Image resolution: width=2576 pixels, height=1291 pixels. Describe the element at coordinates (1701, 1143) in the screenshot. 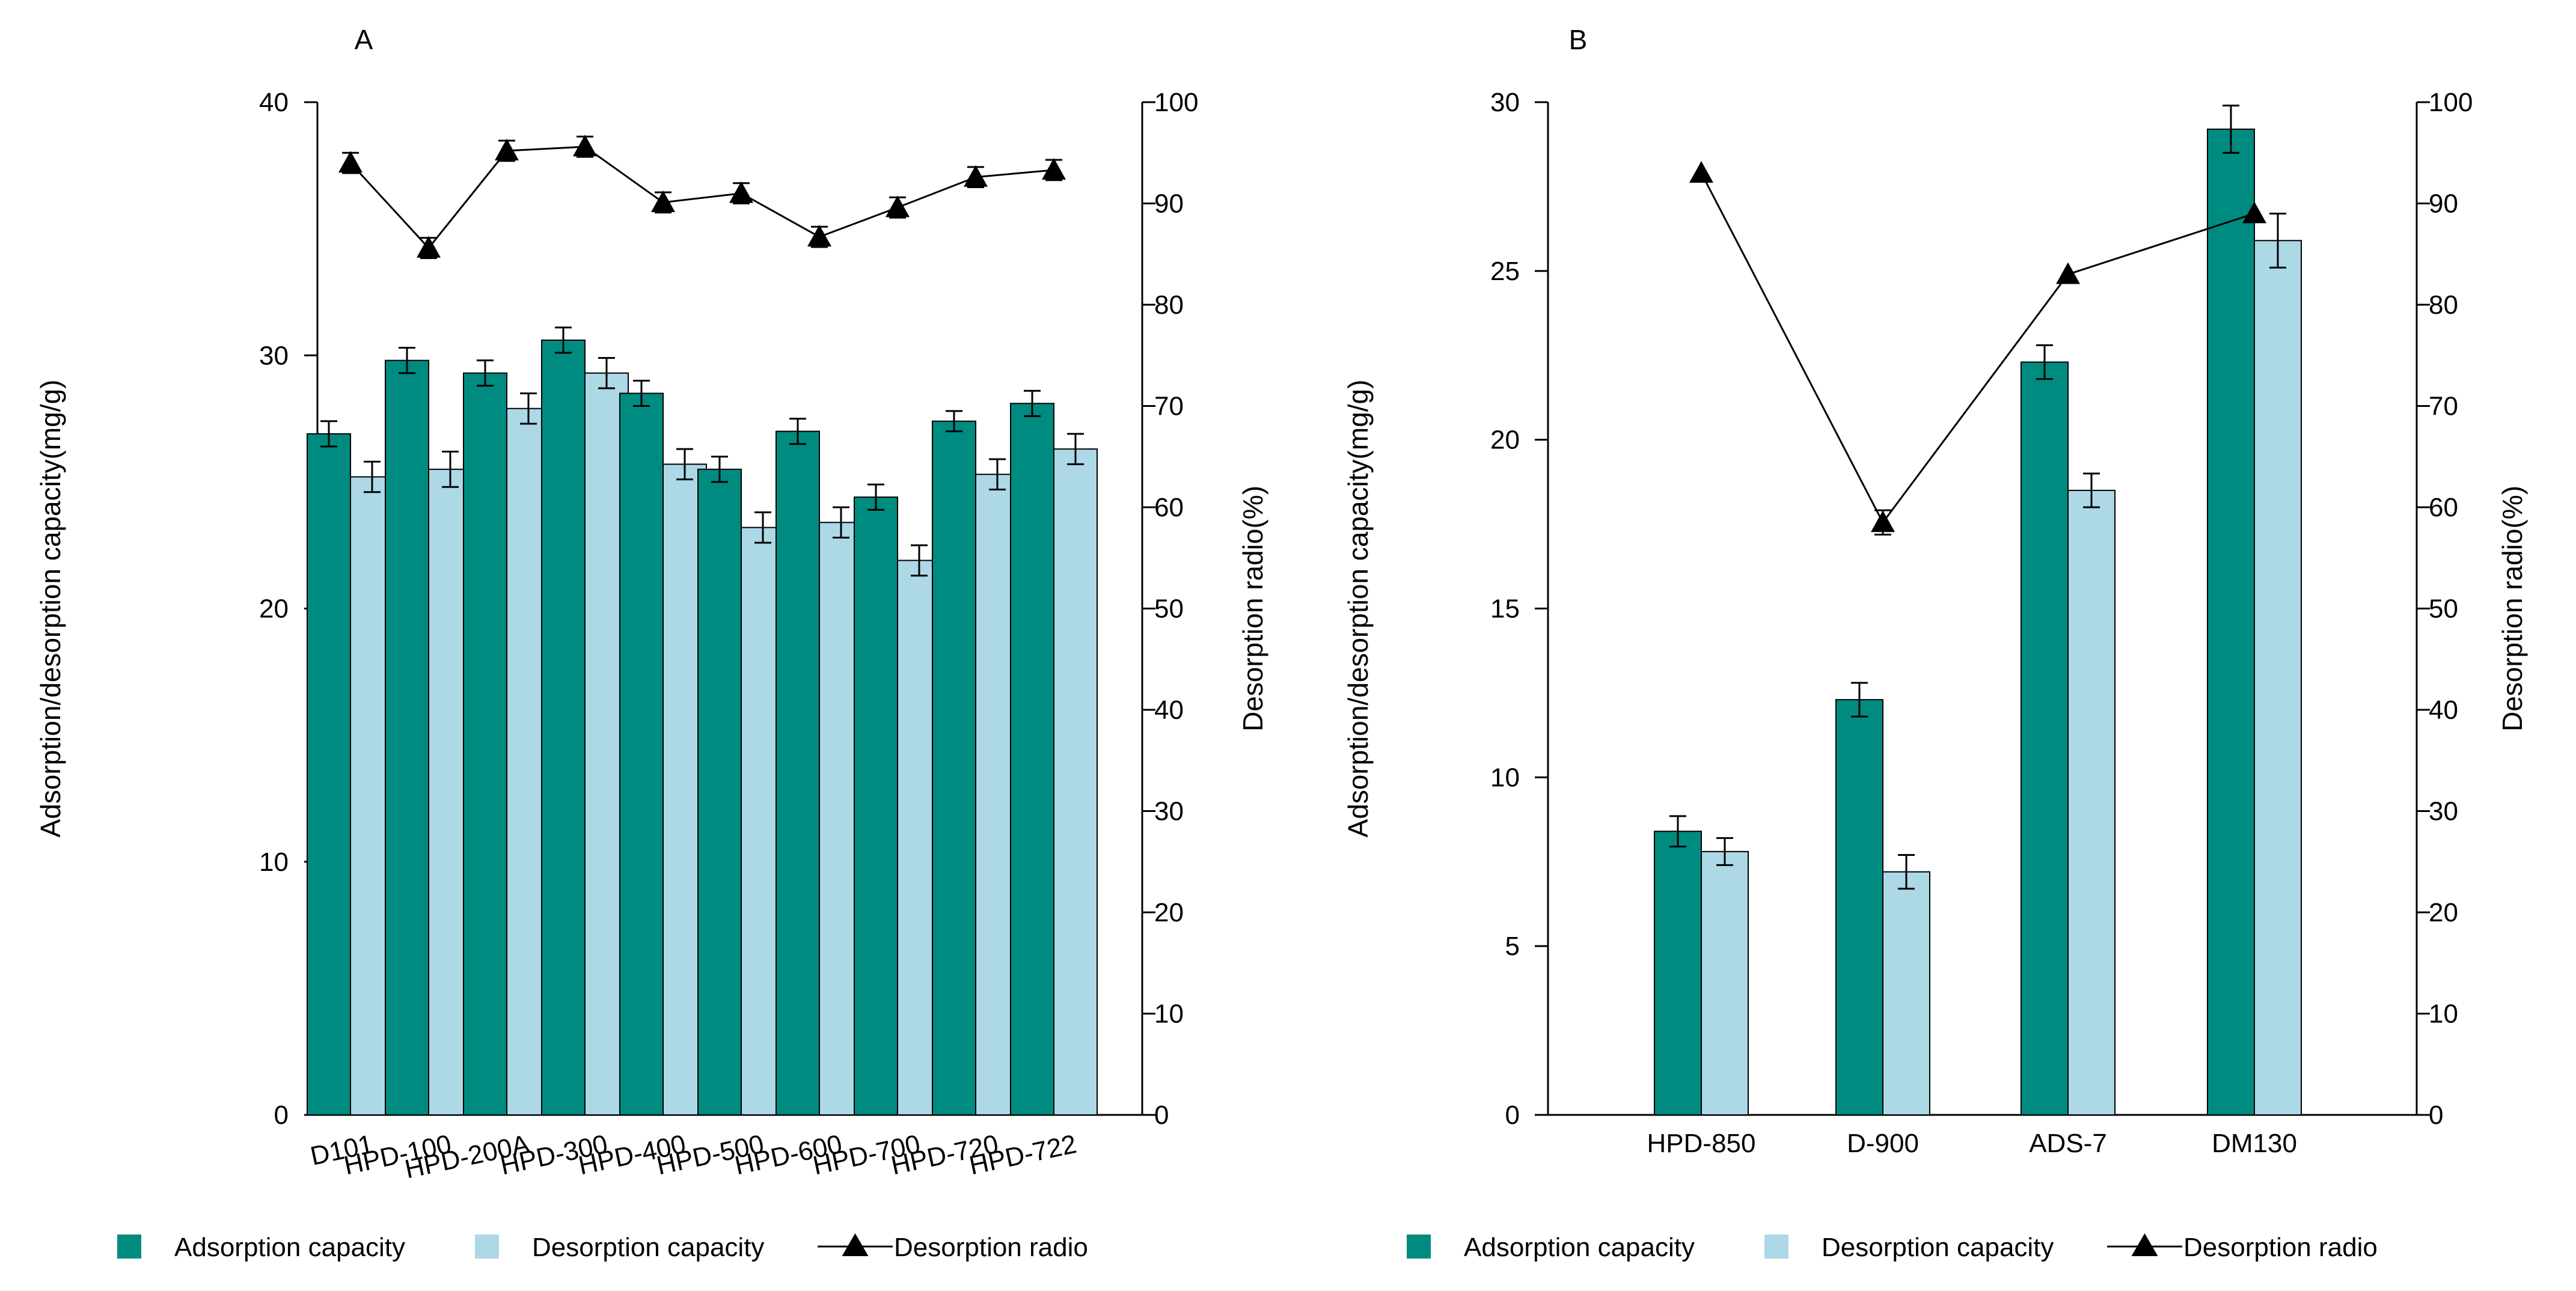

I see `x-tick-label: HPD-850` at that location.